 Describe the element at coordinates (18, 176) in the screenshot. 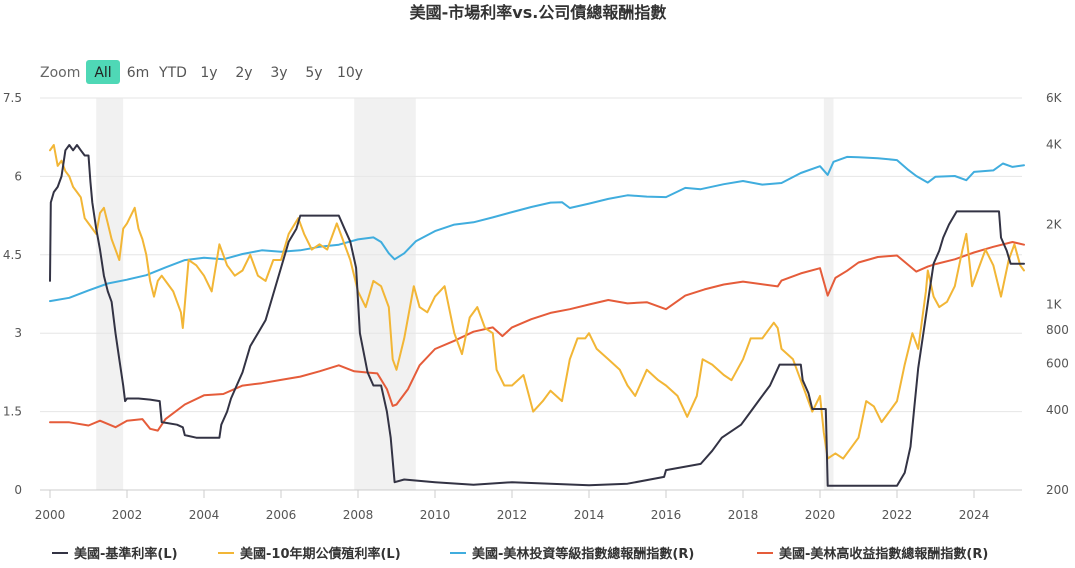

I see `y-left-tick-label: 6` at that location.